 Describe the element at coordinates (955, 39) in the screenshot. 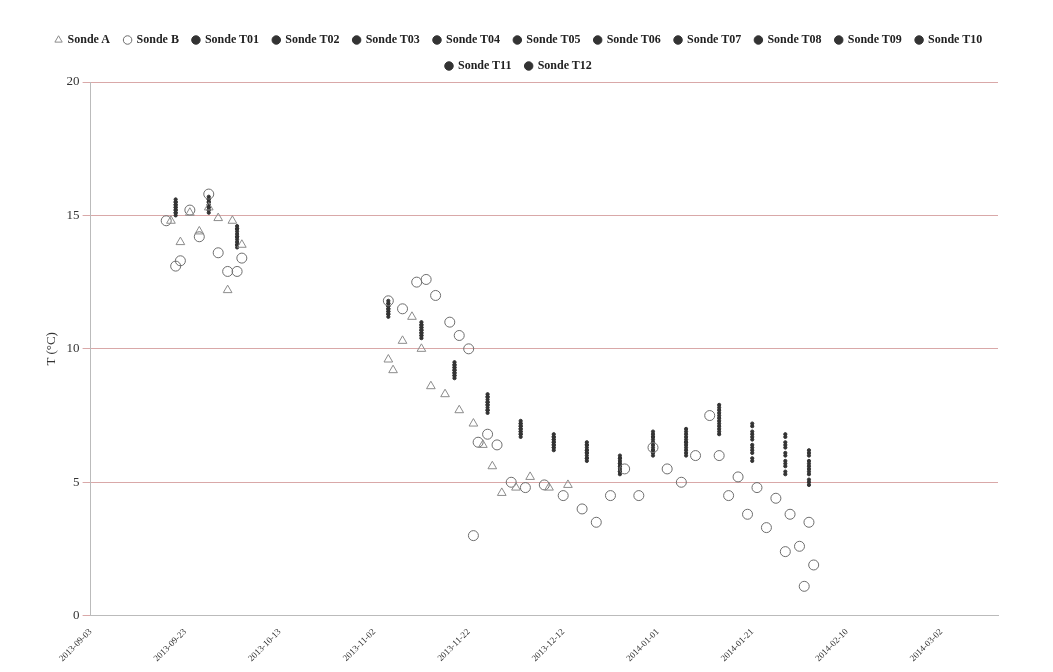

I see `legend-label: Sonde T10` at that location.